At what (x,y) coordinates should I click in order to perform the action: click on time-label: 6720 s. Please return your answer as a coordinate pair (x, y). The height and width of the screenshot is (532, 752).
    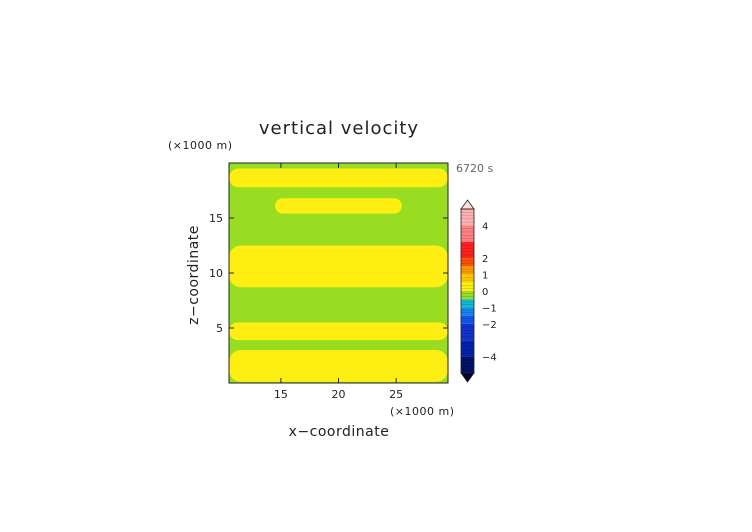
    Looking at the image, I should click on (474, 168).